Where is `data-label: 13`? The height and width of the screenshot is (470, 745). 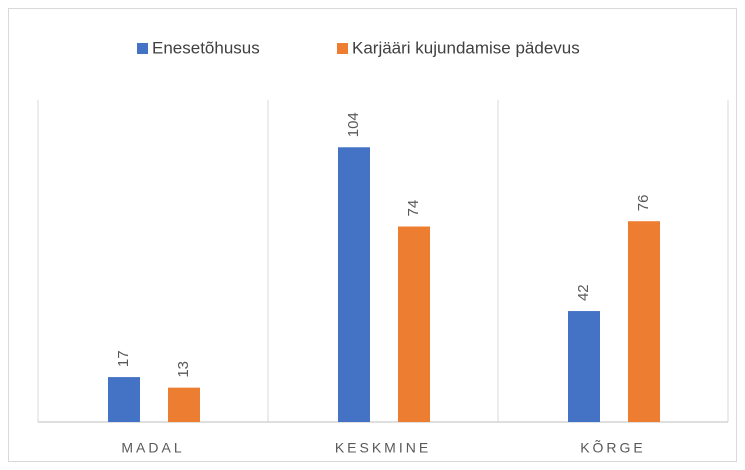 data-label: 13 is located at coordinates (183, 369).